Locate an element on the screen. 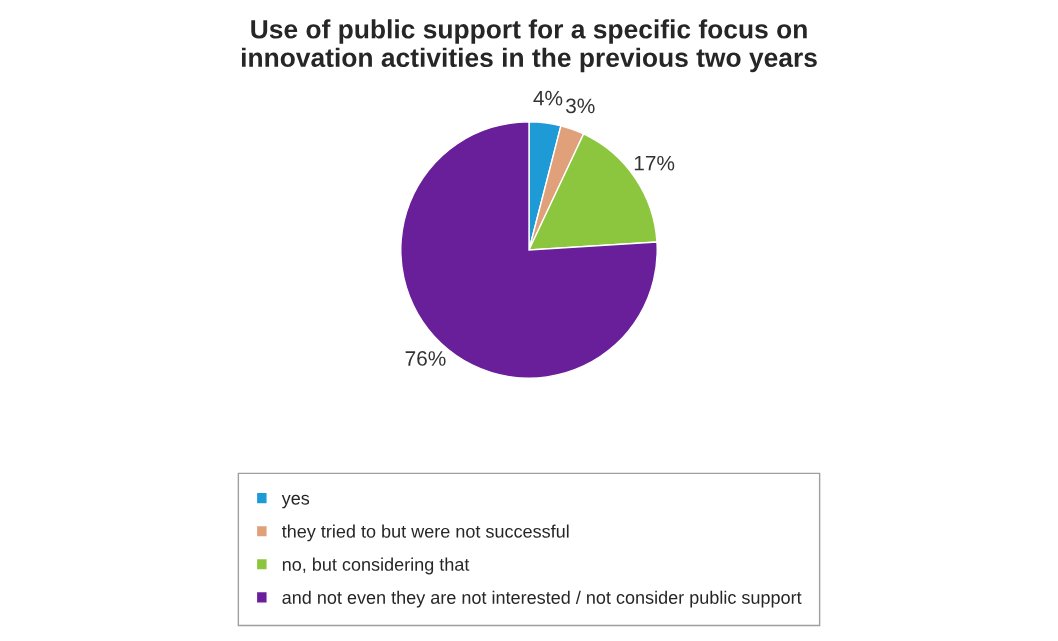  legend-label: yes is located at coordinates (295, 501).